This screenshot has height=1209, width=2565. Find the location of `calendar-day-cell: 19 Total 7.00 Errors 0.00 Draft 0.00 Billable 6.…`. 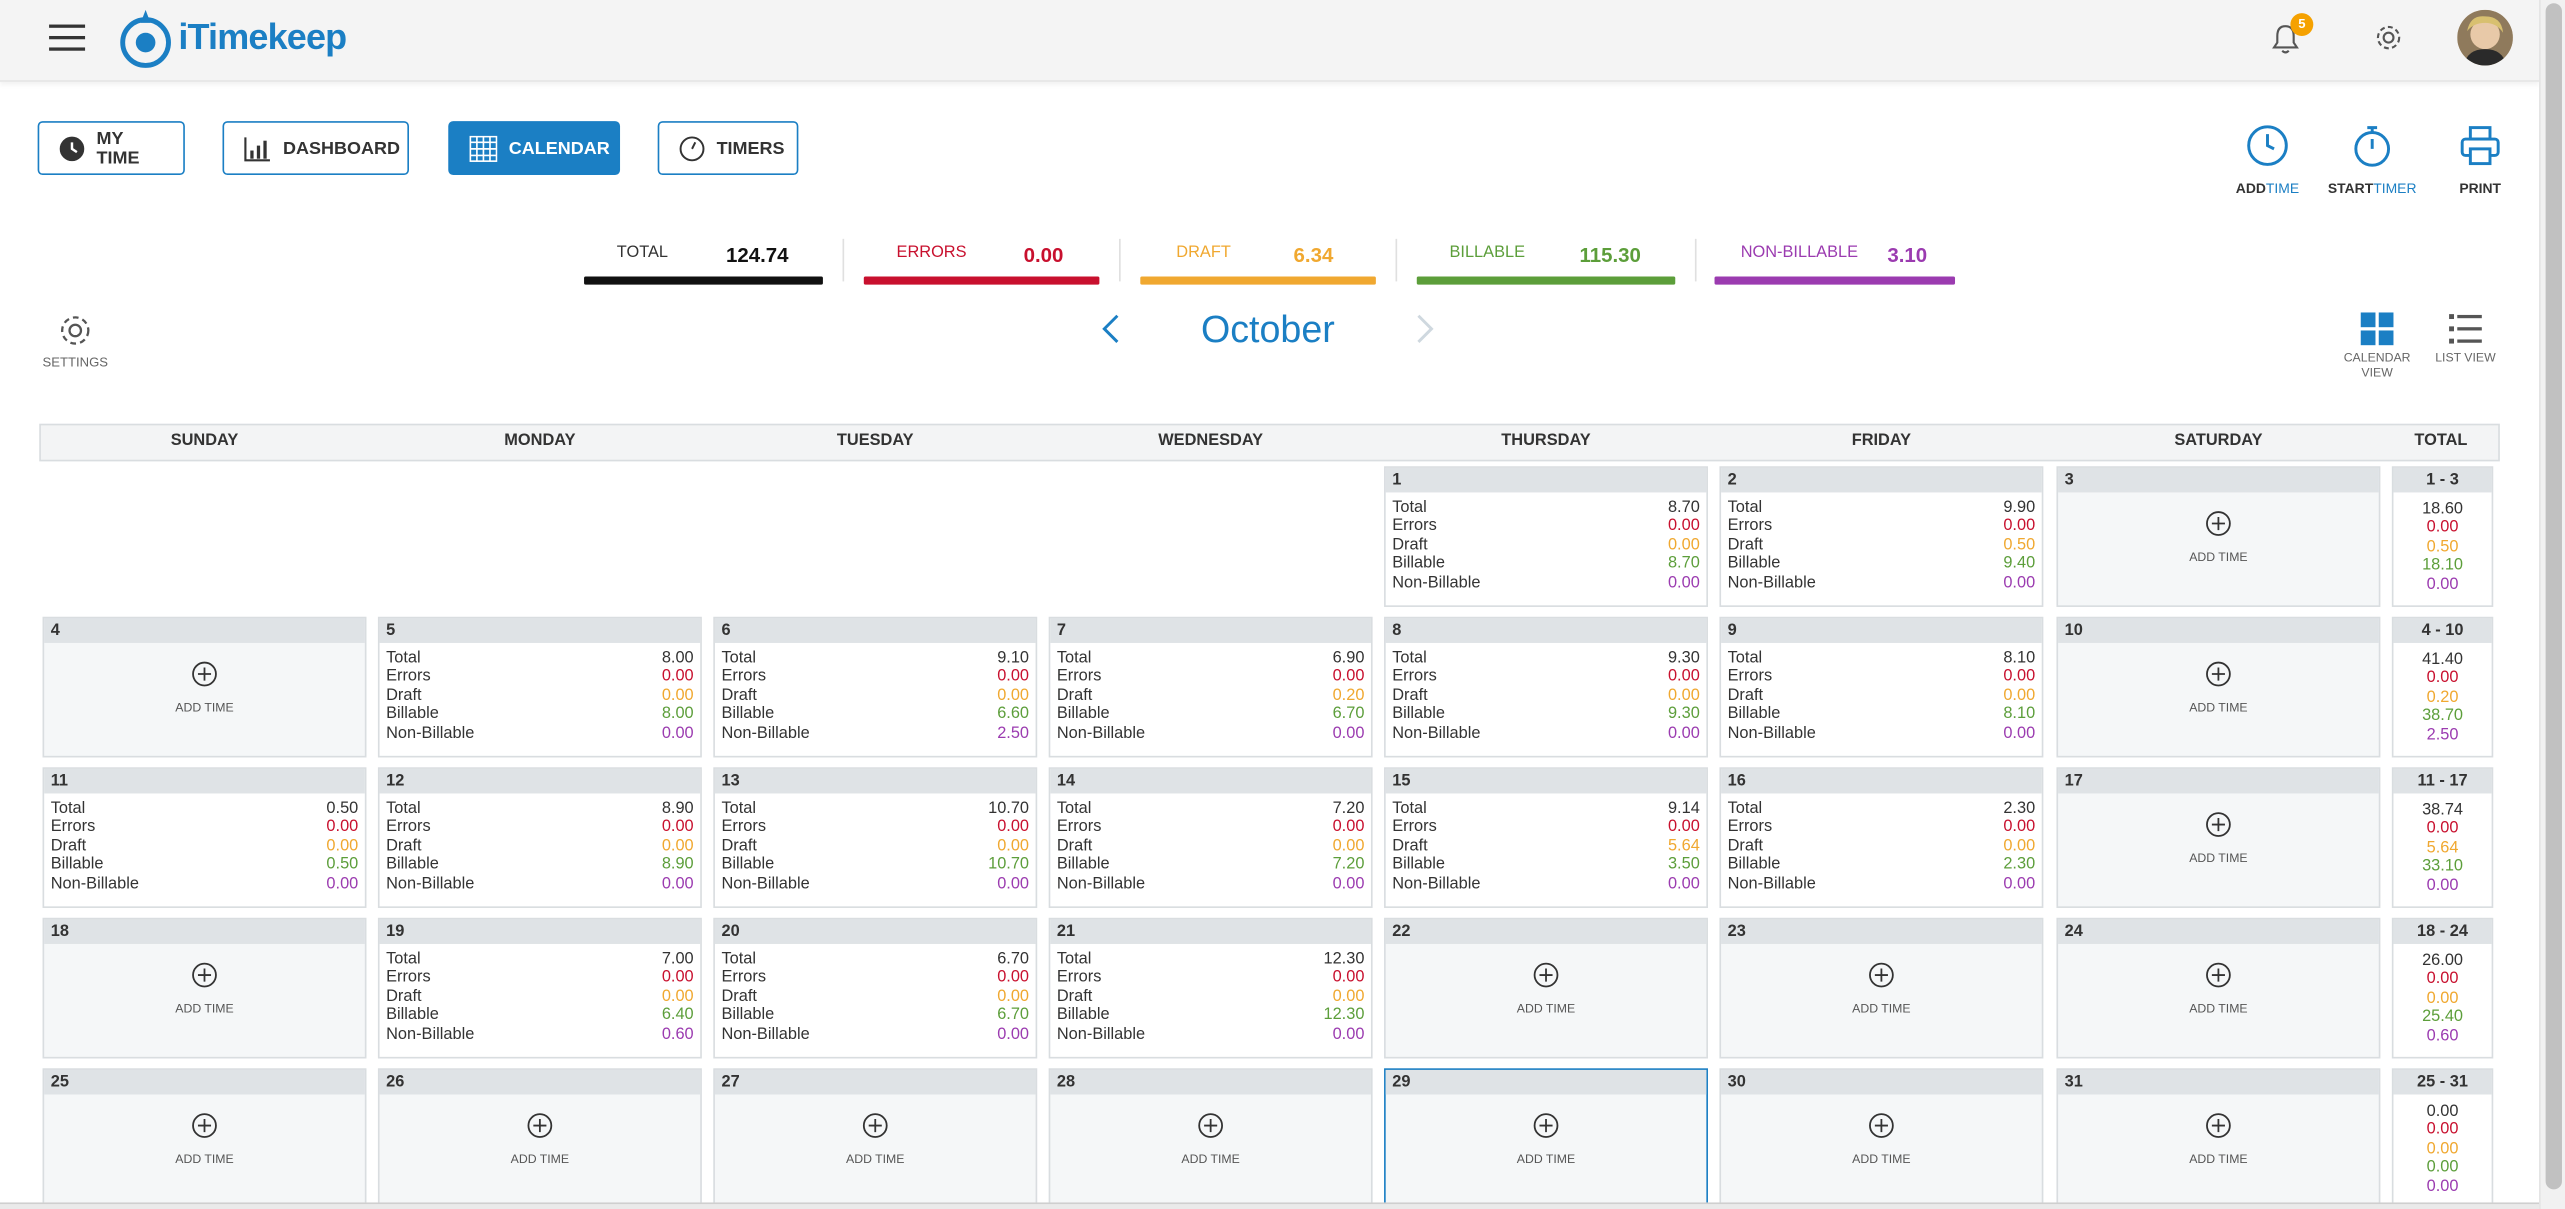

calendar-day-cell: 19 Total 7.00 Errors 0.00 Draft 0.00 Billable 6.… is located at coordinates (539, 988).